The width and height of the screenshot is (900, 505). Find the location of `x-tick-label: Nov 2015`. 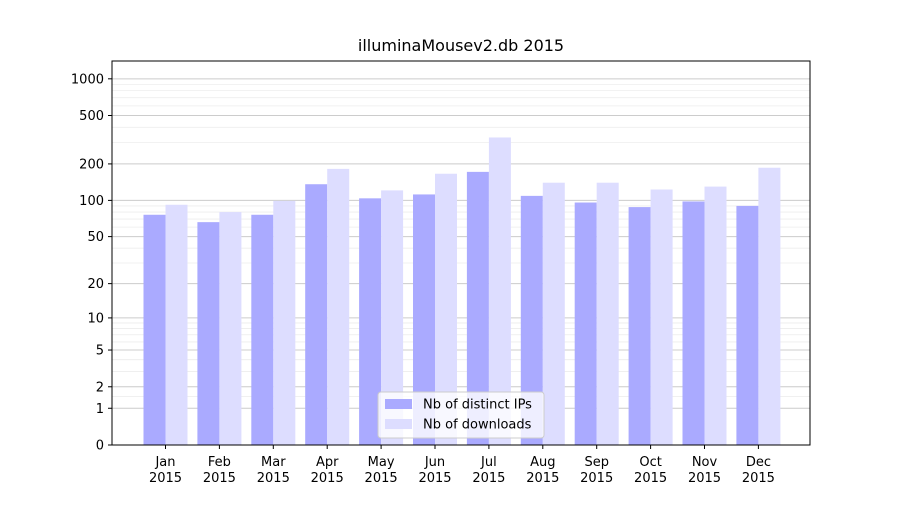

x-tick-label: Nov 2015 is located at coordinates (704, 470).